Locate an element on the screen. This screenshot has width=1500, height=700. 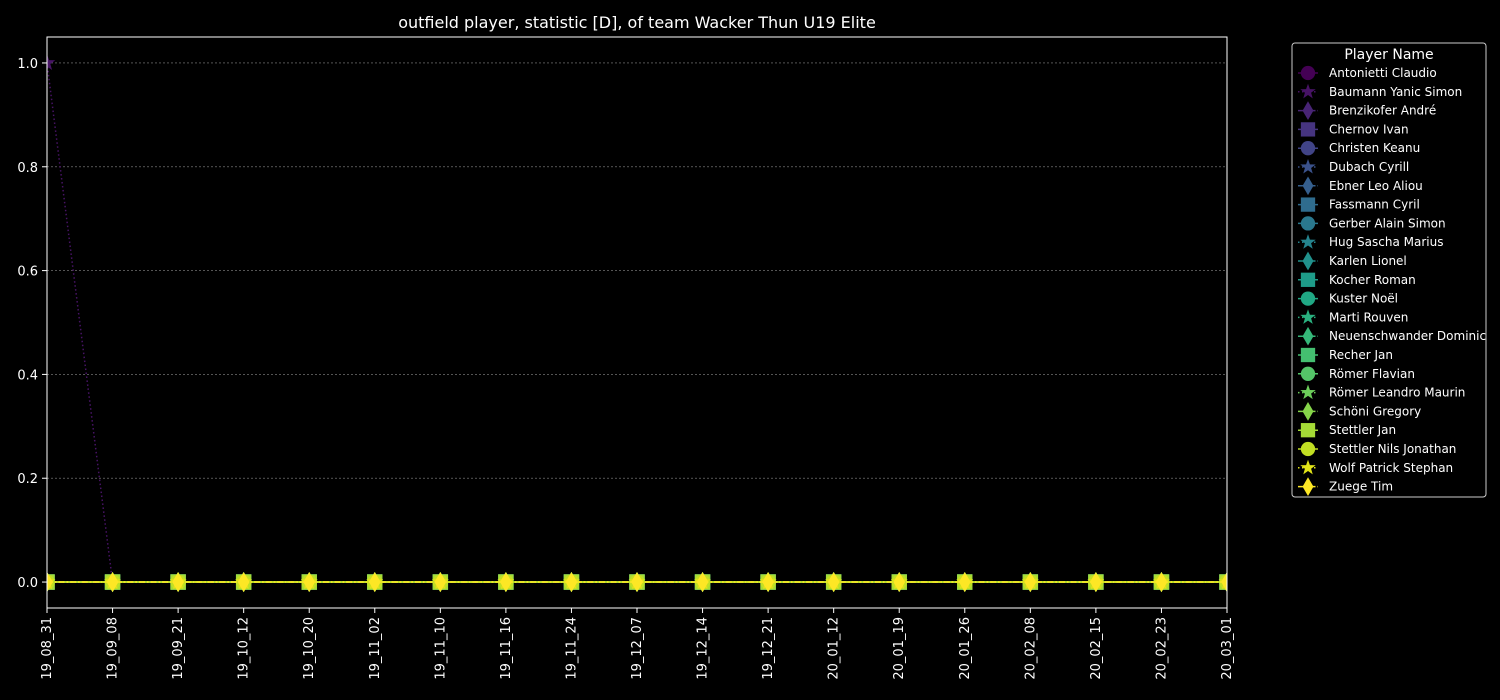
legend-entry: Brenzikofer André is located at coordinates (1367, 110).